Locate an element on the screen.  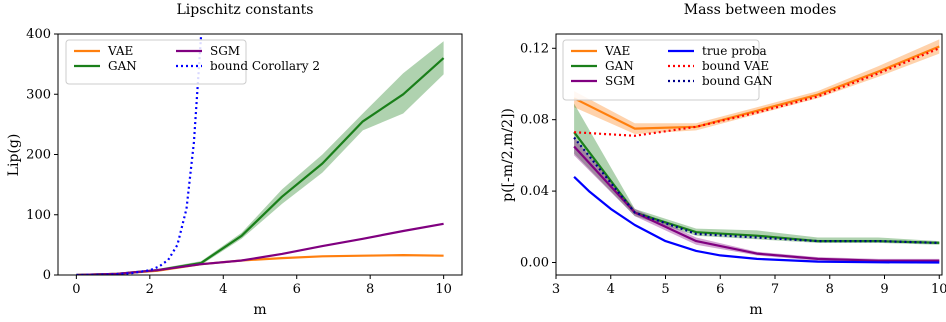
y-axis-label: Lip(g) is located at coordinates (14, 155).